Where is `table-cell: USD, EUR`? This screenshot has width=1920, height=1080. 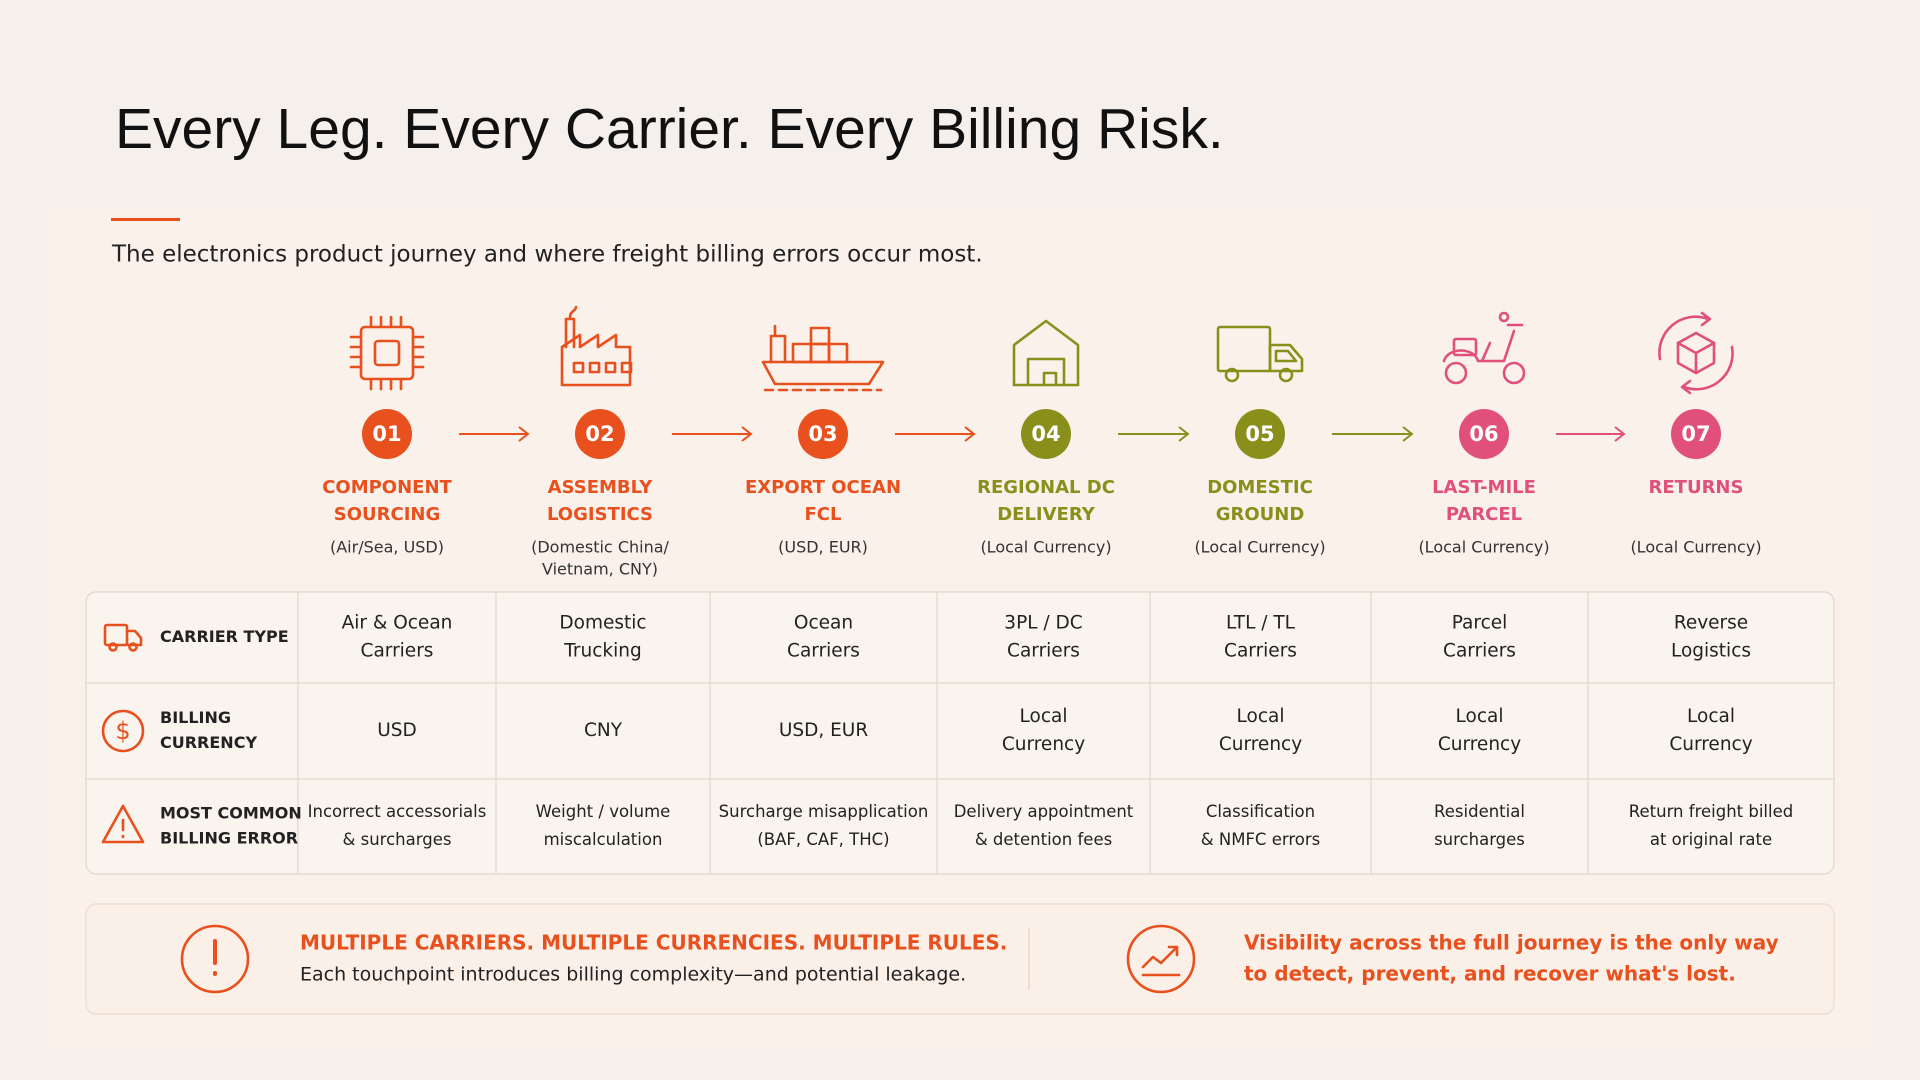 table-cell: USD, EUR is located at coordinates (824, 730).